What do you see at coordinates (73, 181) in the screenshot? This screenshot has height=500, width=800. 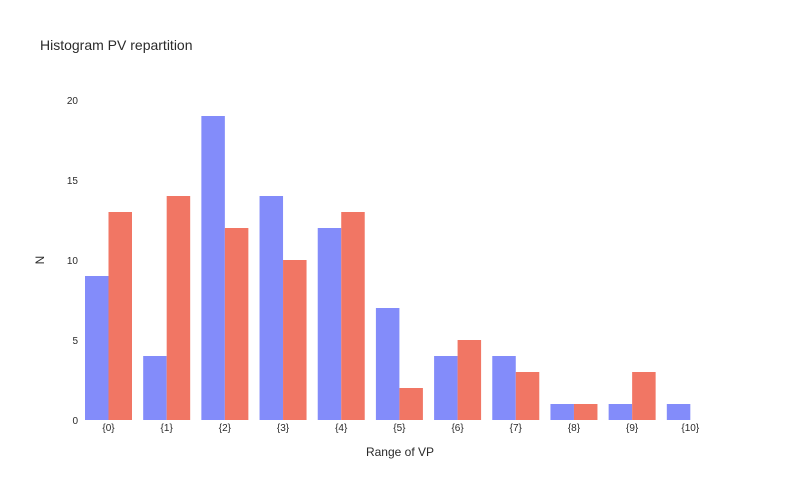 I see `y-tick-label: 15` at bounding box center [73, 181].